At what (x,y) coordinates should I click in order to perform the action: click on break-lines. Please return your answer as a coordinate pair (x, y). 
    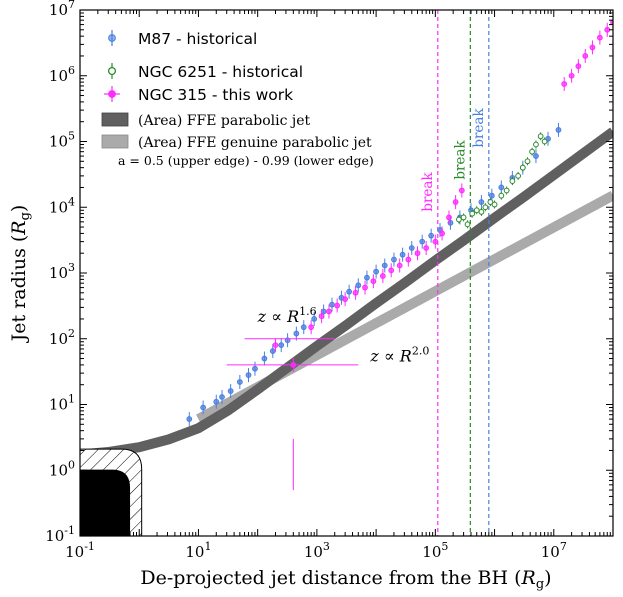
    Looking at the image, I should click on (463, 273).